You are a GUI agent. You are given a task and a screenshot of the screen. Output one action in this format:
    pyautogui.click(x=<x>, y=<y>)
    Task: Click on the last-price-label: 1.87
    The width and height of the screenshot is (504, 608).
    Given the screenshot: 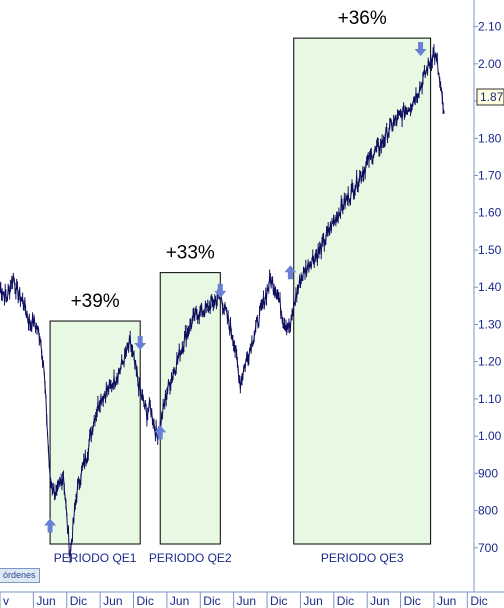 What is the action you would take?
    pyautogui.click(x=492, y=97)
    